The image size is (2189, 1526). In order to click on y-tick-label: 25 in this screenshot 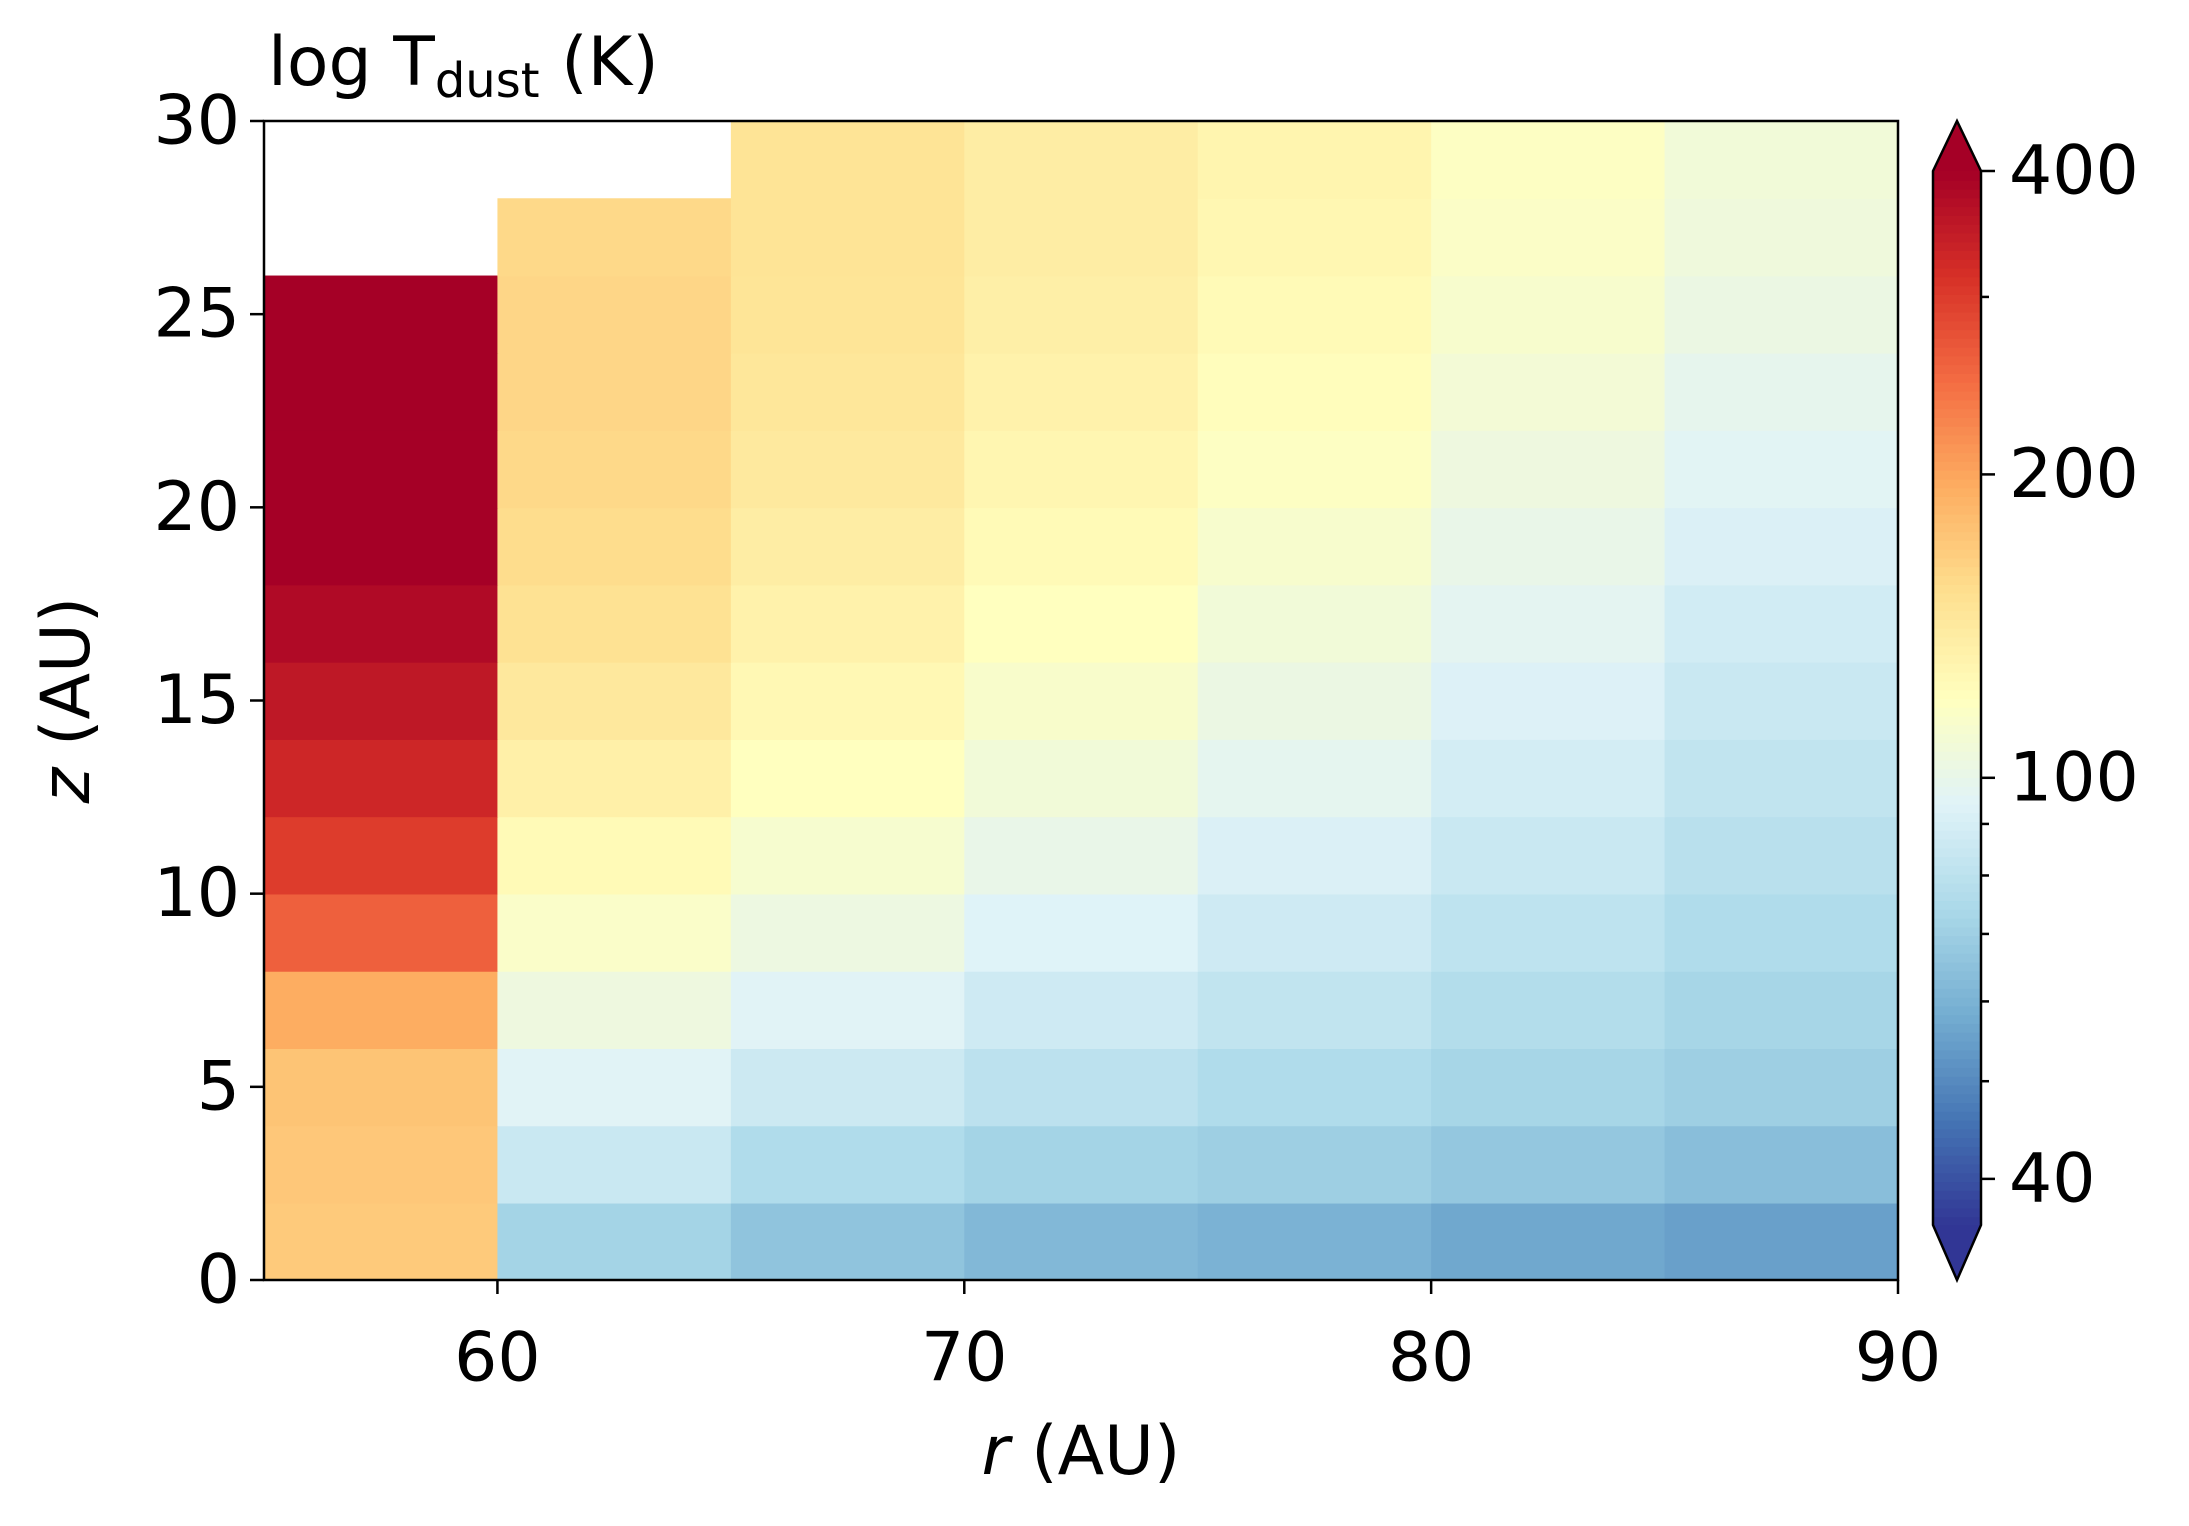, I will do `click(196, 314)`.